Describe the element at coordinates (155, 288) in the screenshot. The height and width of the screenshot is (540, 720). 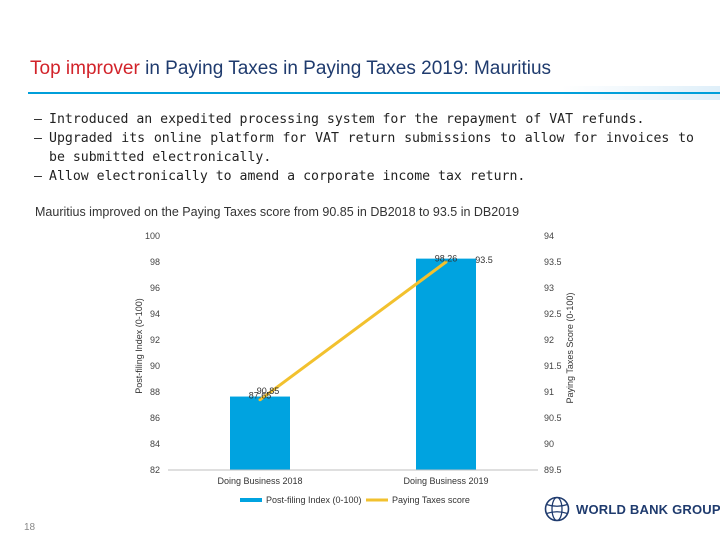
I see `y-left-tick-label: 96` at that location.